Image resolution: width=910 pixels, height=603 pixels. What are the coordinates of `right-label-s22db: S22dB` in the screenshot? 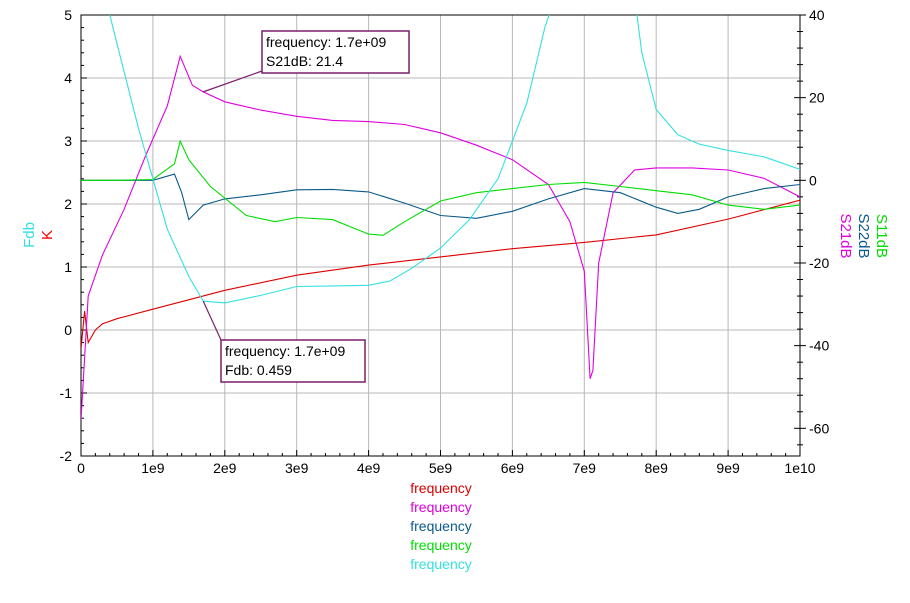 It's located at (863, 235).